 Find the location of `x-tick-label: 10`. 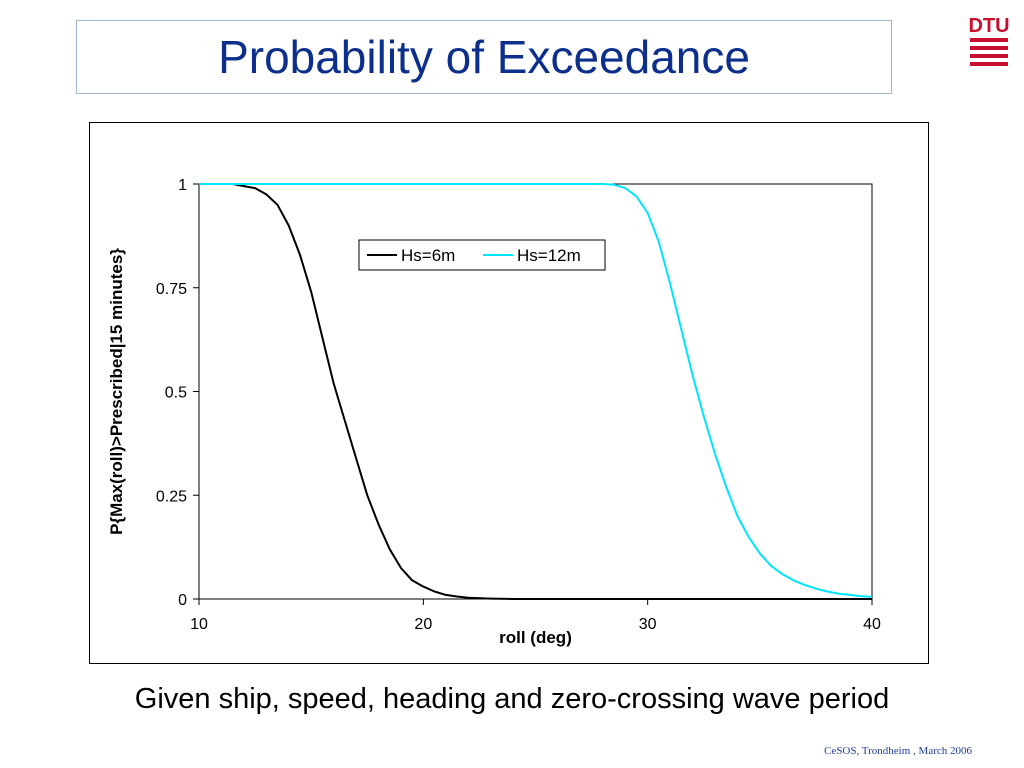

x-tick-label: 10 is located at coordinates (199, 624).